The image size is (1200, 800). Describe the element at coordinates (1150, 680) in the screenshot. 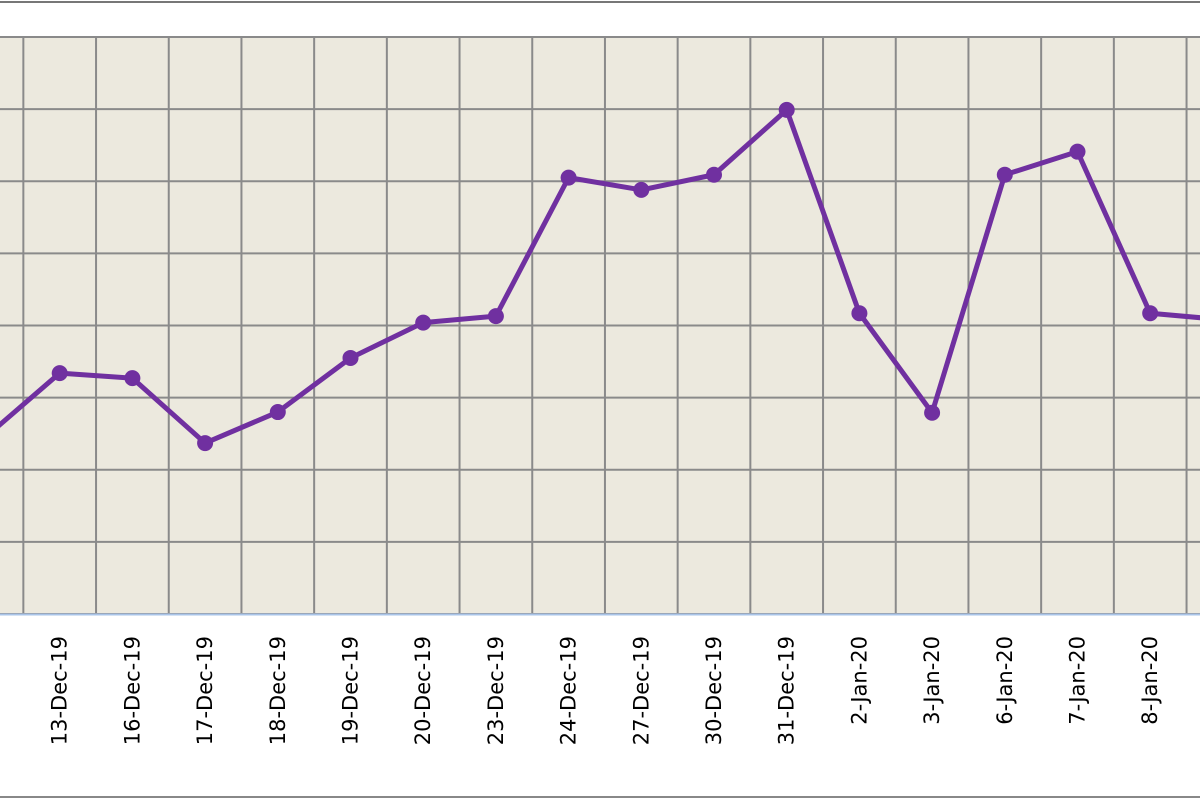

I see `x-tick-label: 8-Jan-20` at that location.